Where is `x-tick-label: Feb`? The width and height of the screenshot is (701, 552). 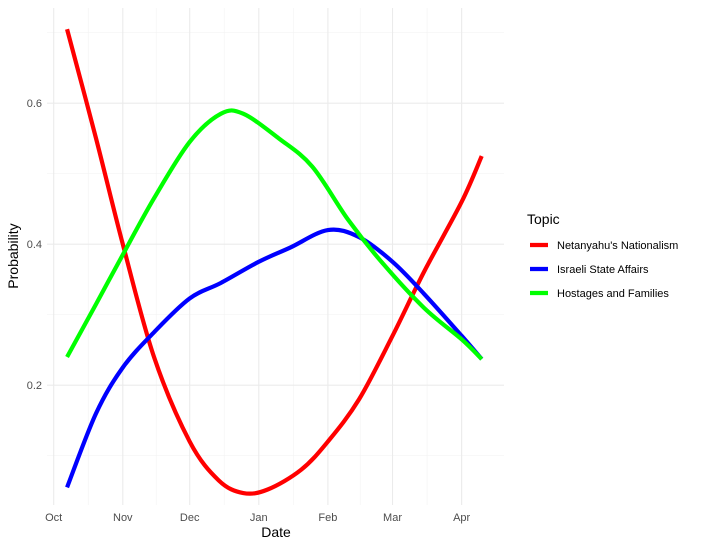
x-tick-label: Feb is located at coordinates (327, 518).